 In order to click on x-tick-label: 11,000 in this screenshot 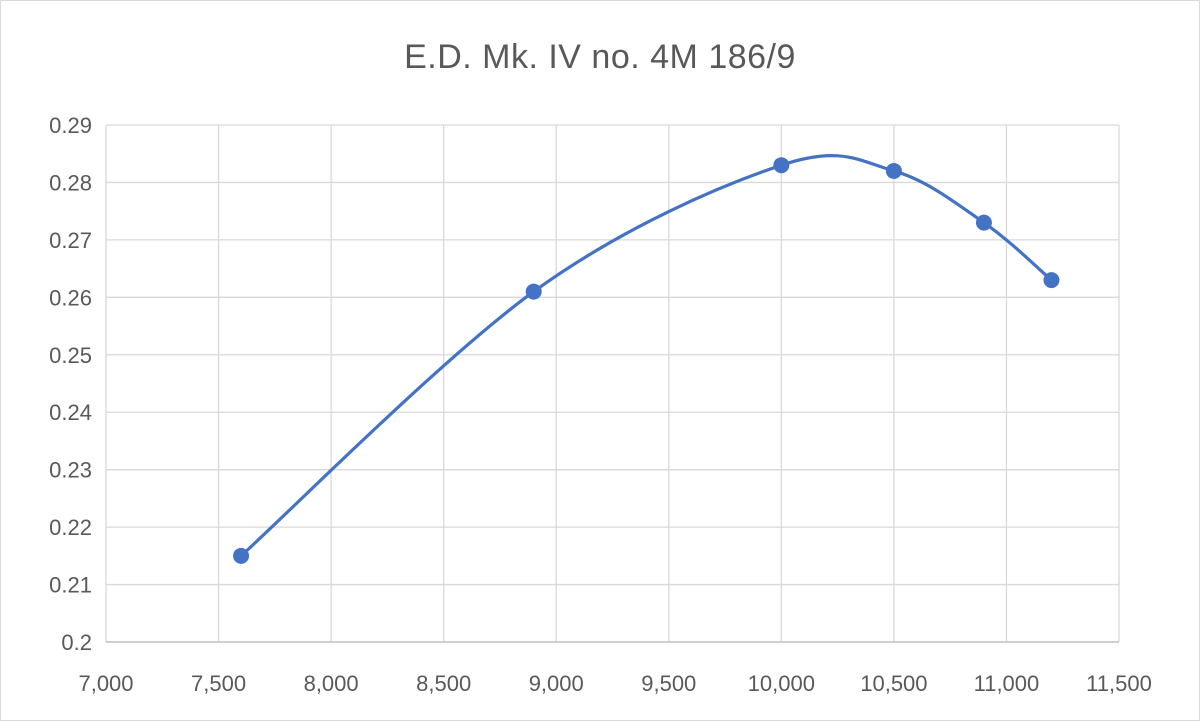, I will do `click(1007, 683)`.